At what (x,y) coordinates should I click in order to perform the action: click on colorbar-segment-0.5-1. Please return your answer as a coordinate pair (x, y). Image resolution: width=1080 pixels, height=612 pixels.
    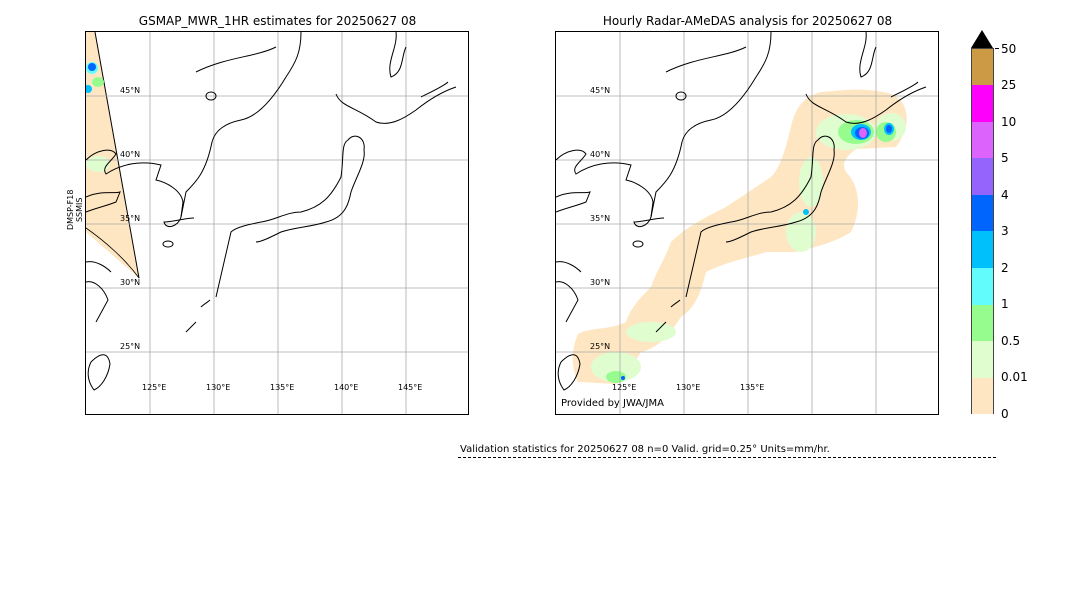
    Looking at the image, I should click on (982, 323).